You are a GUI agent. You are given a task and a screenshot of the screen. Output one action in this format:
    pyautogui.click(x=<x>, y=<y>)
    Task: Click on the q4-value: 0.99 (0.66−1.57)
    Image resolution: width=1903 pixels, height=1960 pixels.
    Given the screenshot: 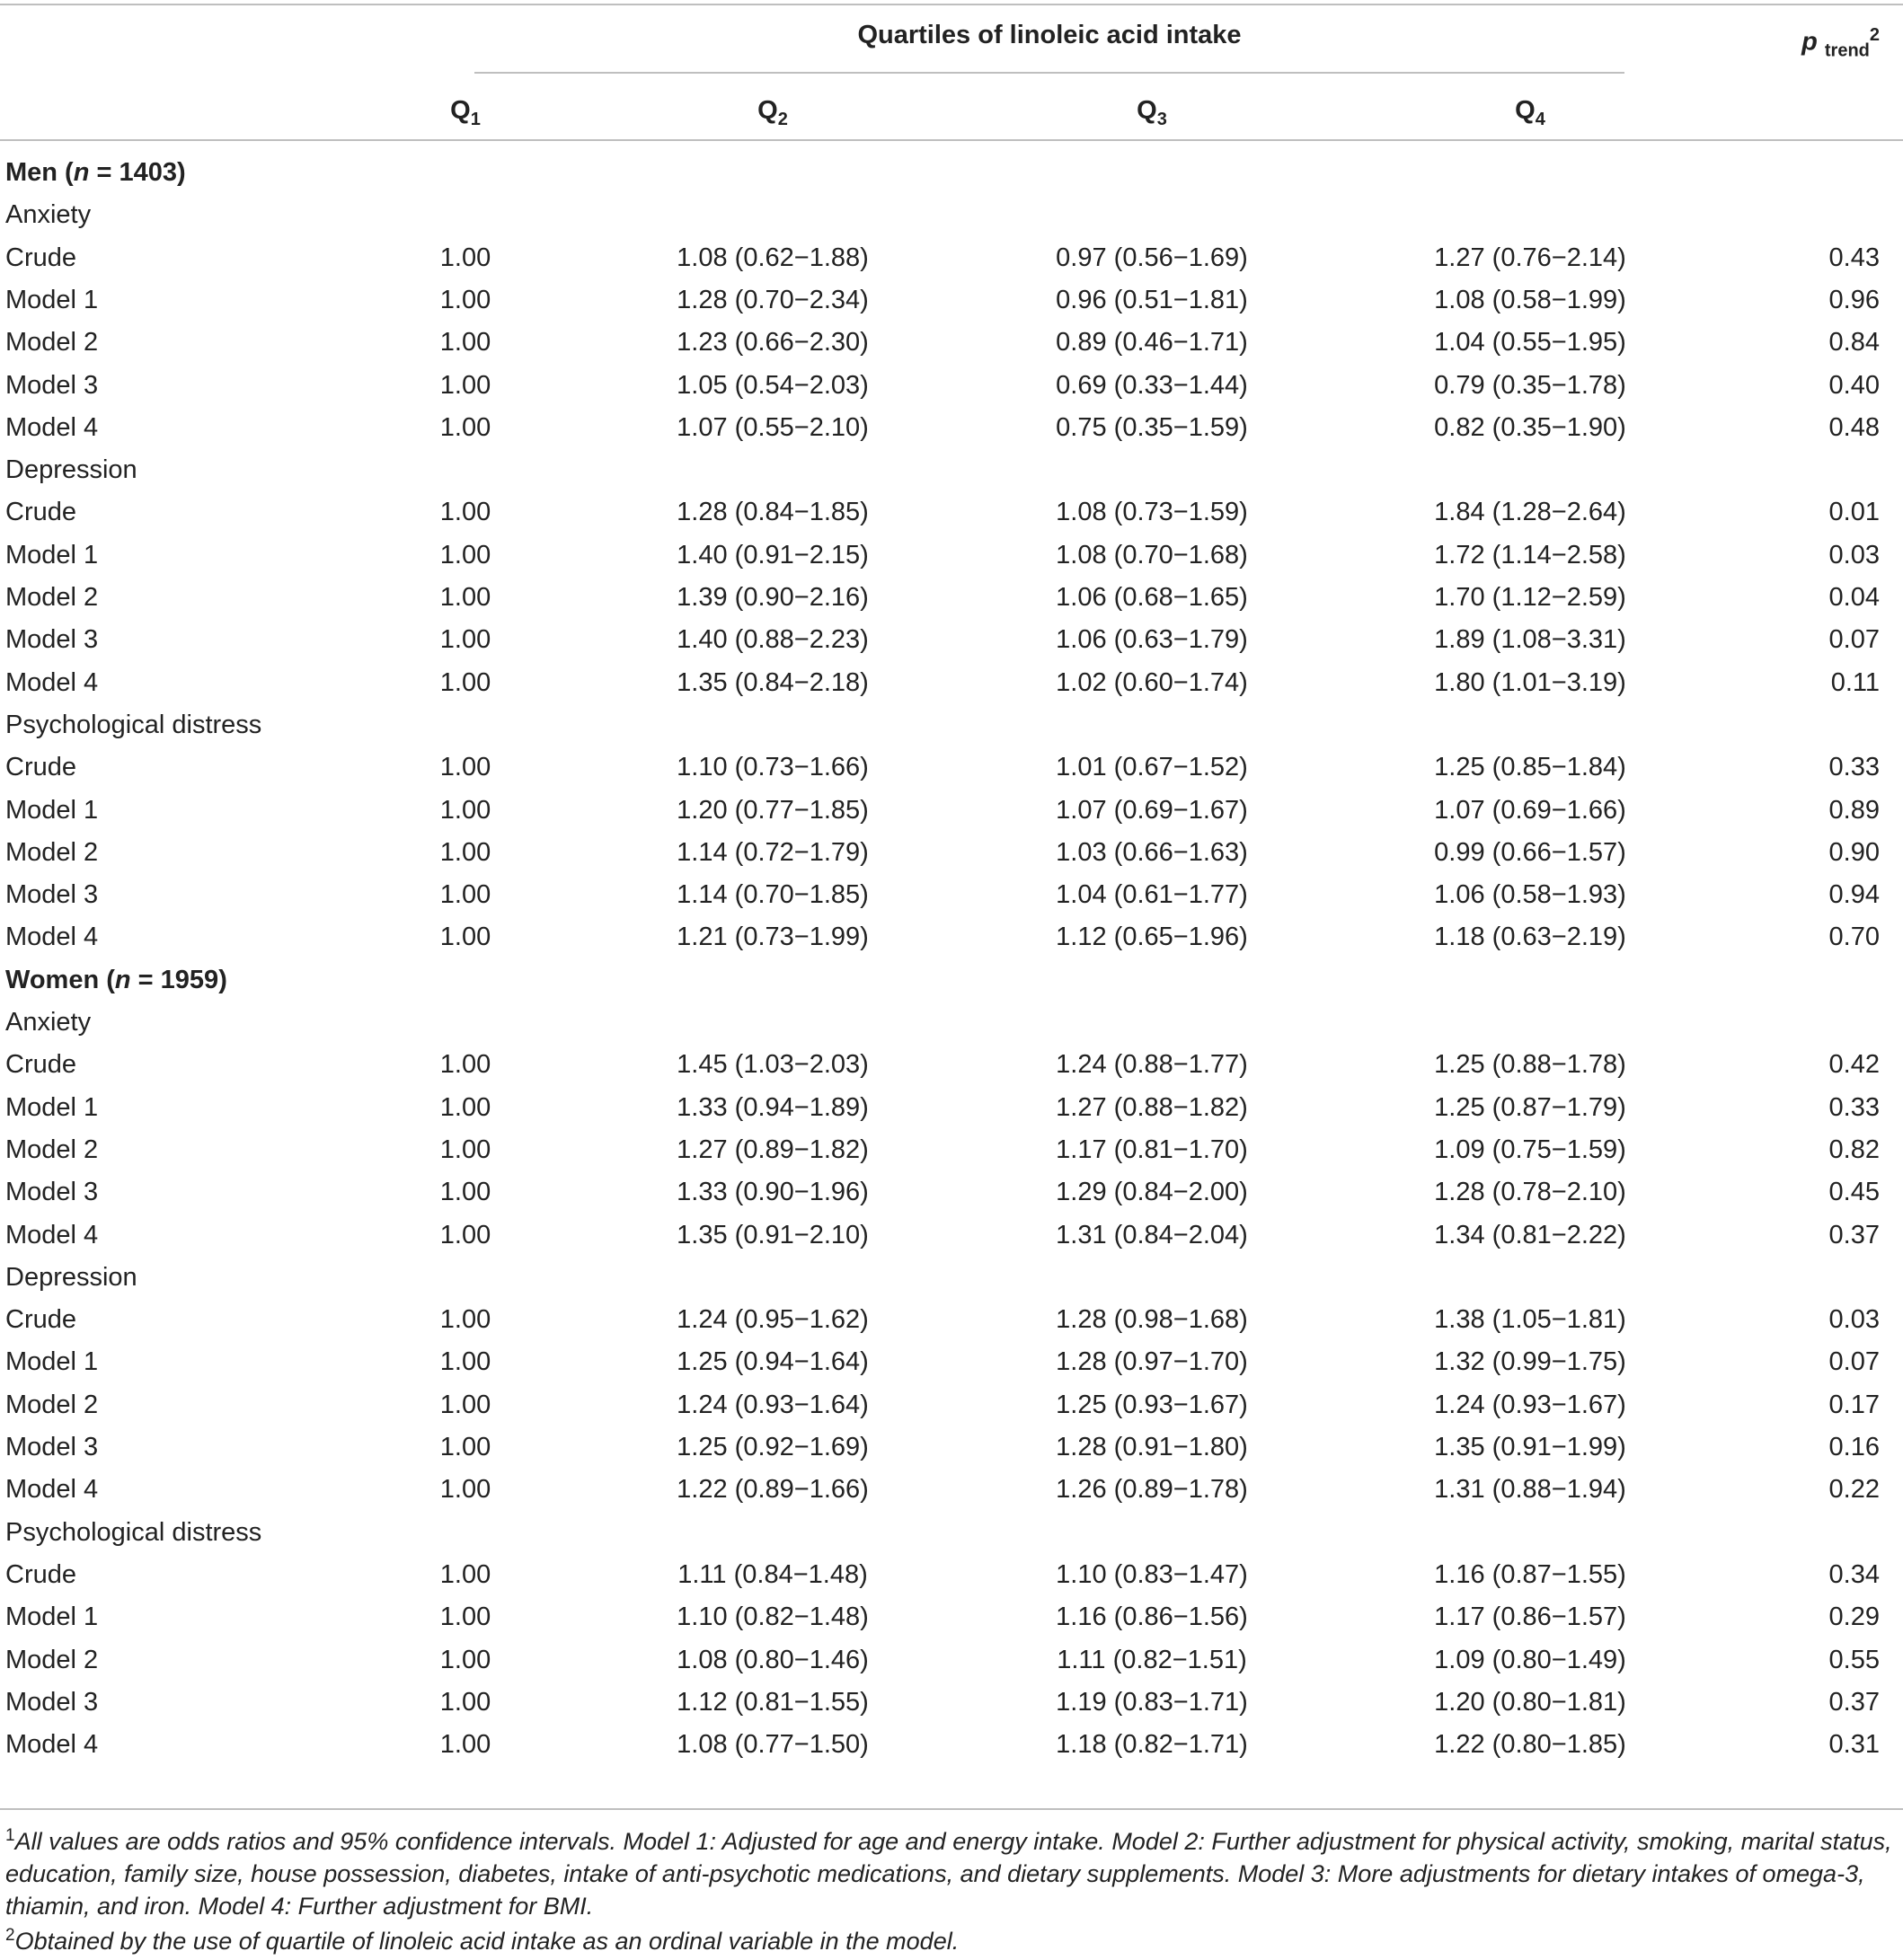 What is the action you would take?
    pyautogui.click(x=1530, y=852)
    